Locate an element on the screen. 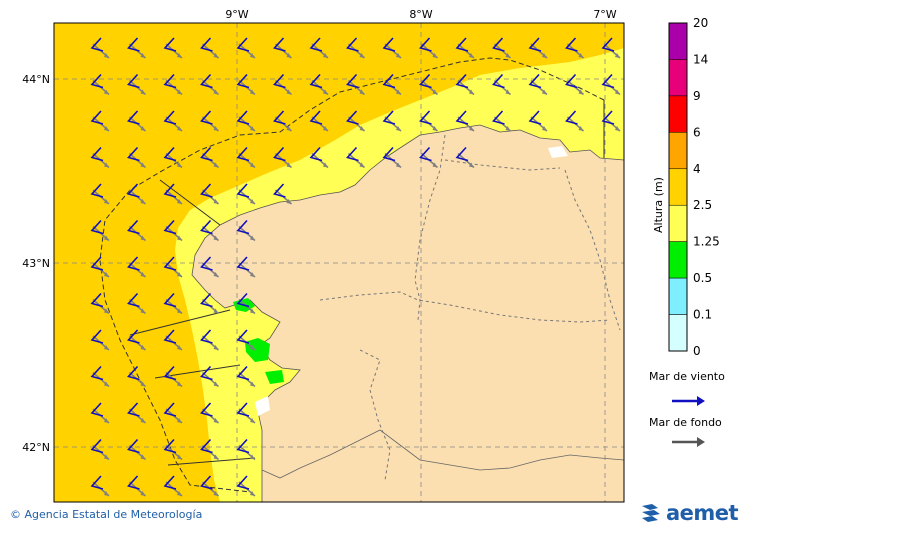 The width and height of the screenshot is (900, 537). colorbar-level-label: 1.25 is located at coordinates (706, 242).